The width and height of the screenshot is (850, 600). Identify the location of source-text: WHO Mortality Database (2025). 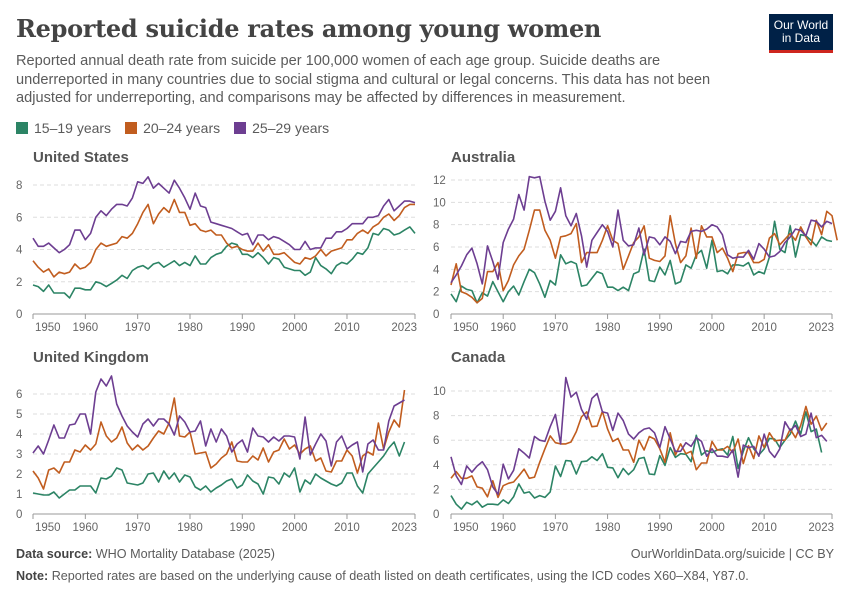
(185, 554).